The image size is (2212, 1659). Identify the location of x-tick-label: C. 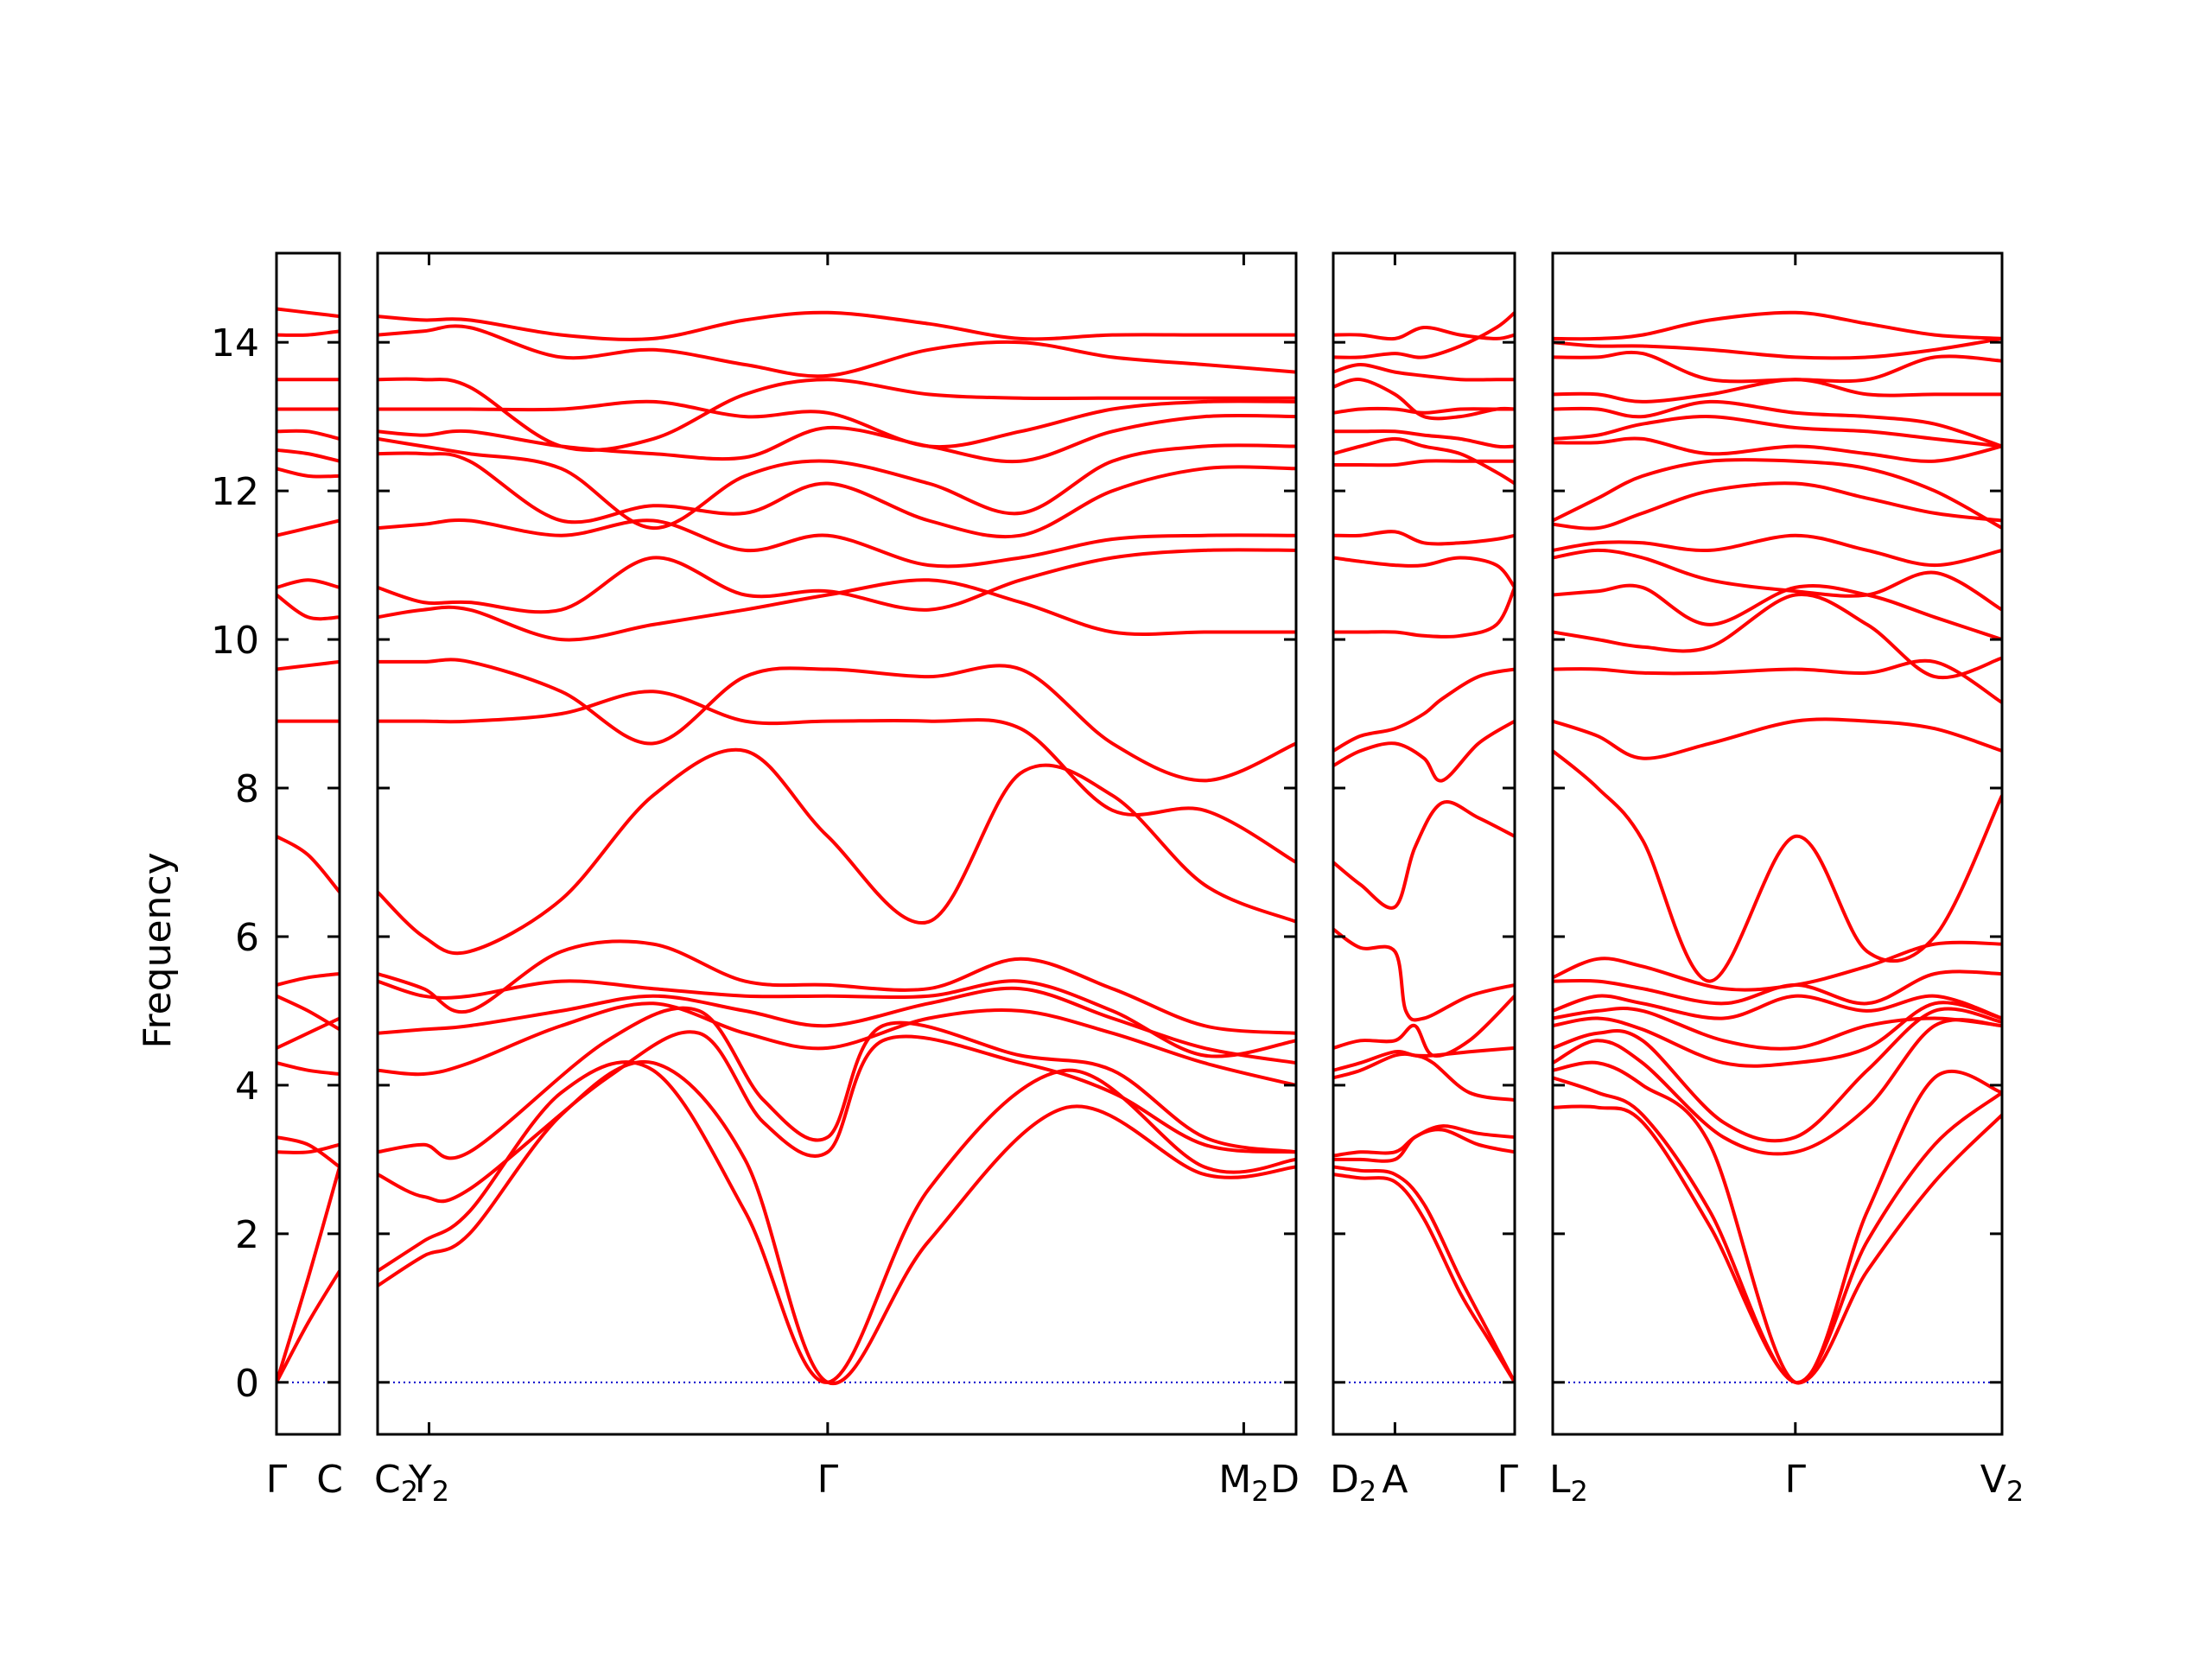
(329, 1480).